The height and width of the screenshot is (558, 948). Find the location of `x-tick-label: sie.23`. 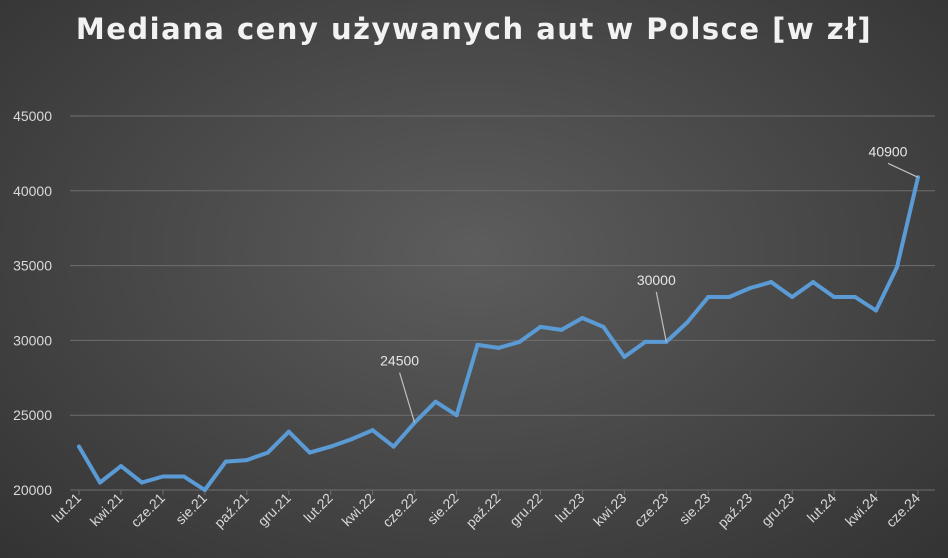

x-tick-label: sie.23 is located at coordinates (695, 509).